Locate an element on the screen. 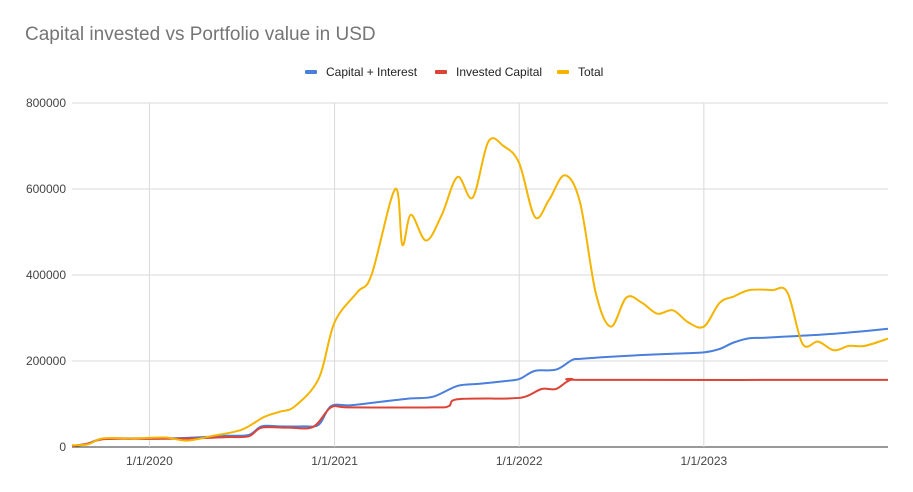 The image size is (913, 492). x-tick-label: 1/1/2022 is located at coordinates (519, 461).